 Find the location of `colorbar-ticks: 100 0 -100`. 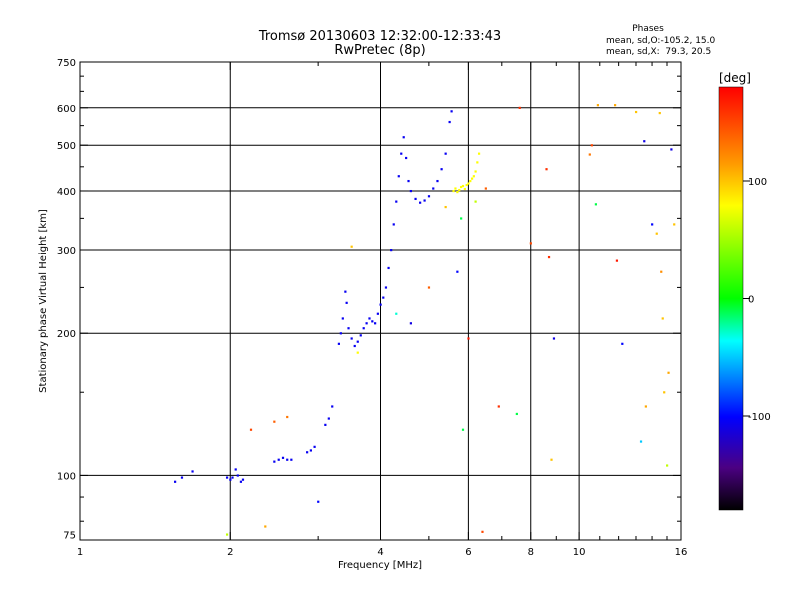

colorbar-ticks: 100 0 -100 is located at coordinates (757, 300).